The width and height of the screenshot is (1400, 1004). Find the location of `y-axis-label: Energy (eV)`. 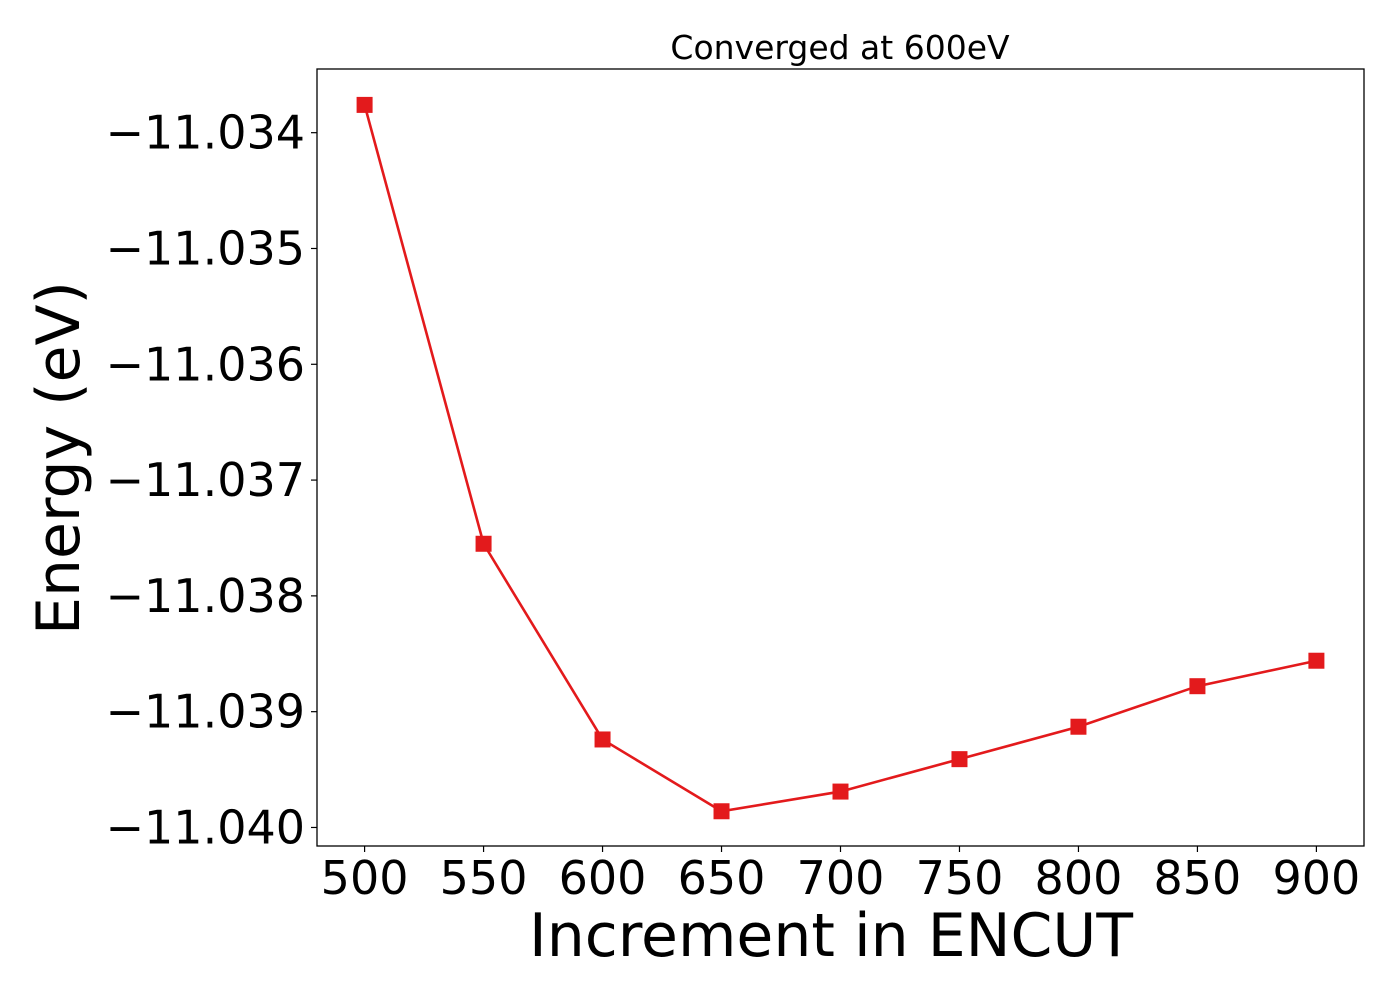

y-axis-label: Energy (eV) is located at coordinates (59, 458).